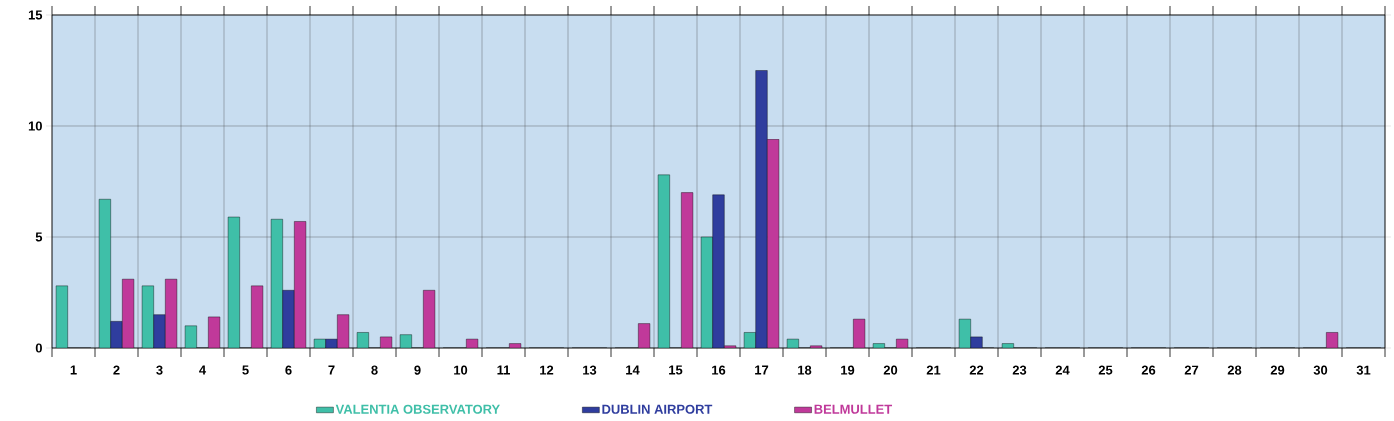 Image resolution: width=1394 pixels, height=421 pixels. What do you see at coordinates (676, 370) in the screenshot?
I see `x-tick-label: 15` at bounding box center [676, 370].